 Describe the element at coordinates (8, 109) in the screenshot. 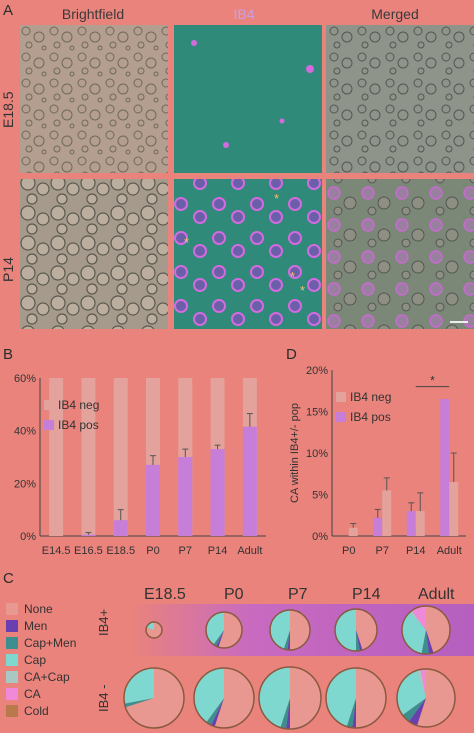

I see `row-label-e185: E18.5` at that location.